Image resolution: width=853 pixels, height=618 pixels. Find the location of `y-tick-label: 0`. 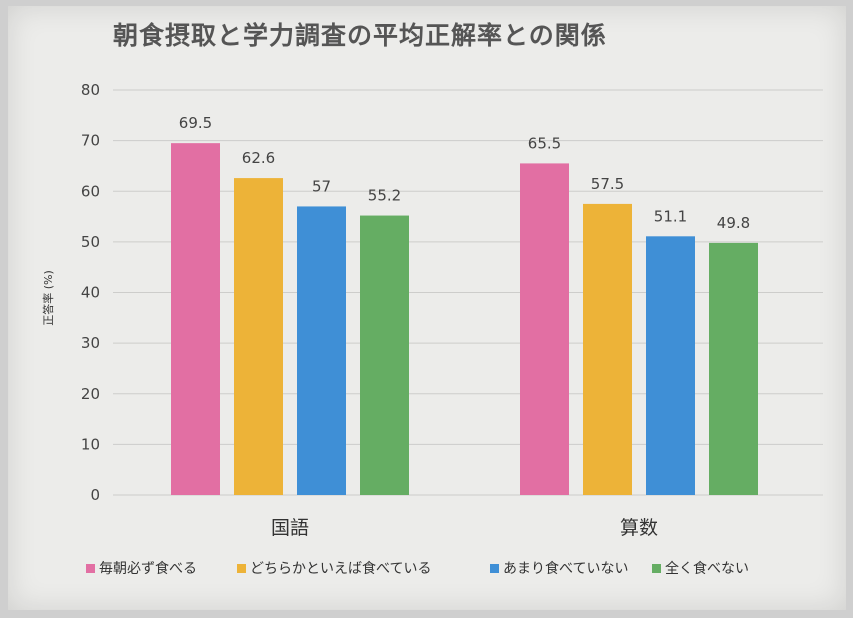

y-tick-label: 0 is located at coordinates (95, 495).